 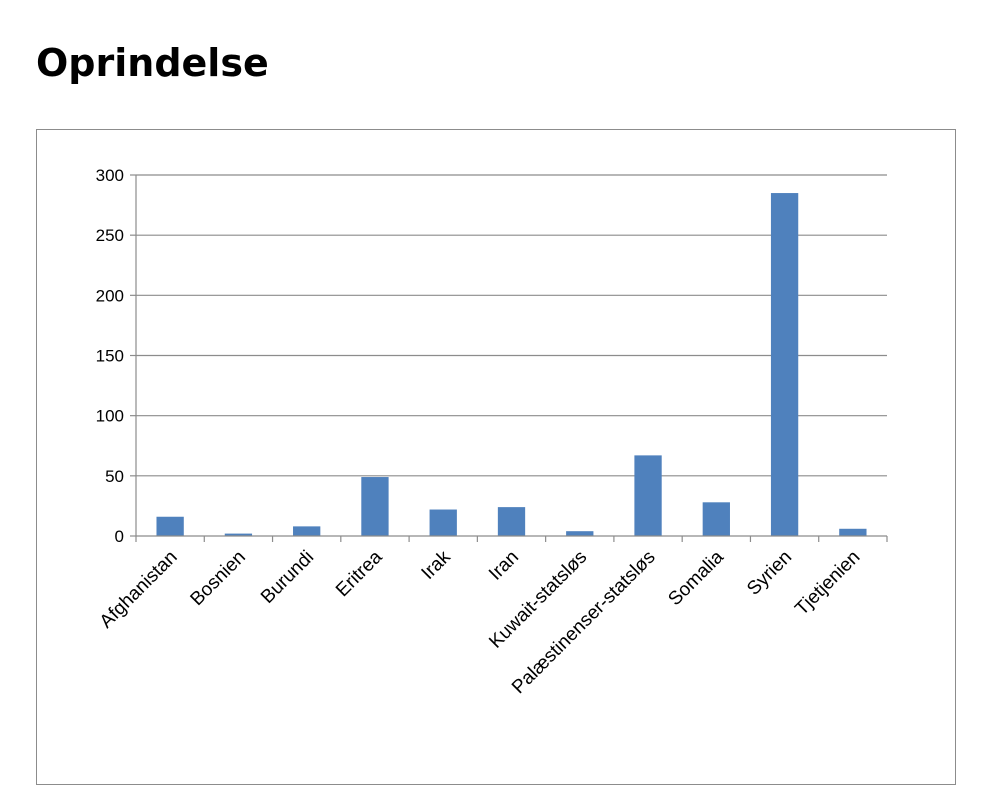 What do you see at coordinates (139, 590) in the screenshot?
I see `category-label: Afghanistan` at bounding box center [139, 590].